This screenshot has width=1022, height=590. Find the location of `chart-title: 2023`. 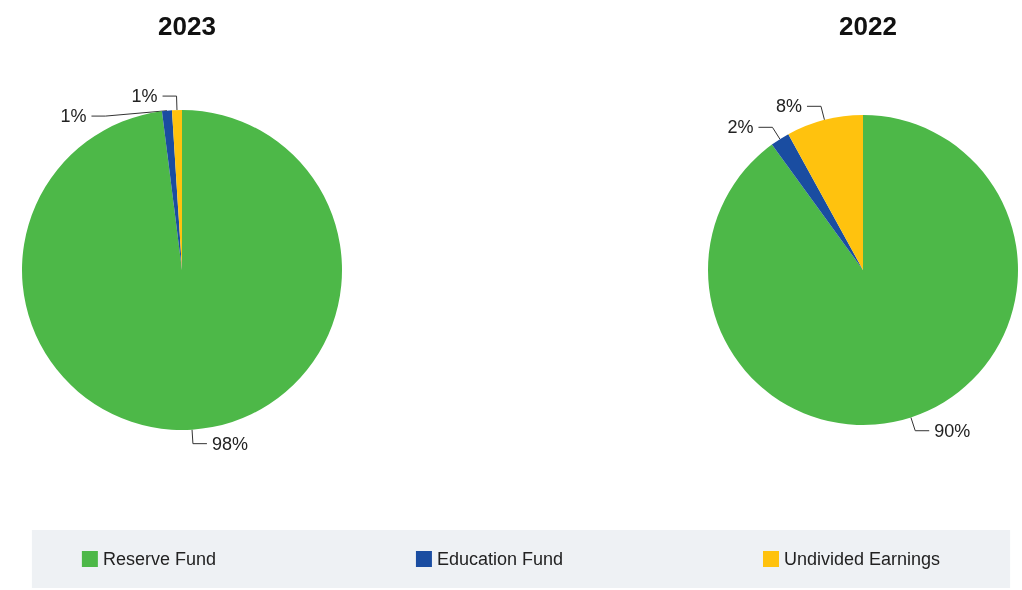

chart-title: 2023 is located at coordinates (187, 26).